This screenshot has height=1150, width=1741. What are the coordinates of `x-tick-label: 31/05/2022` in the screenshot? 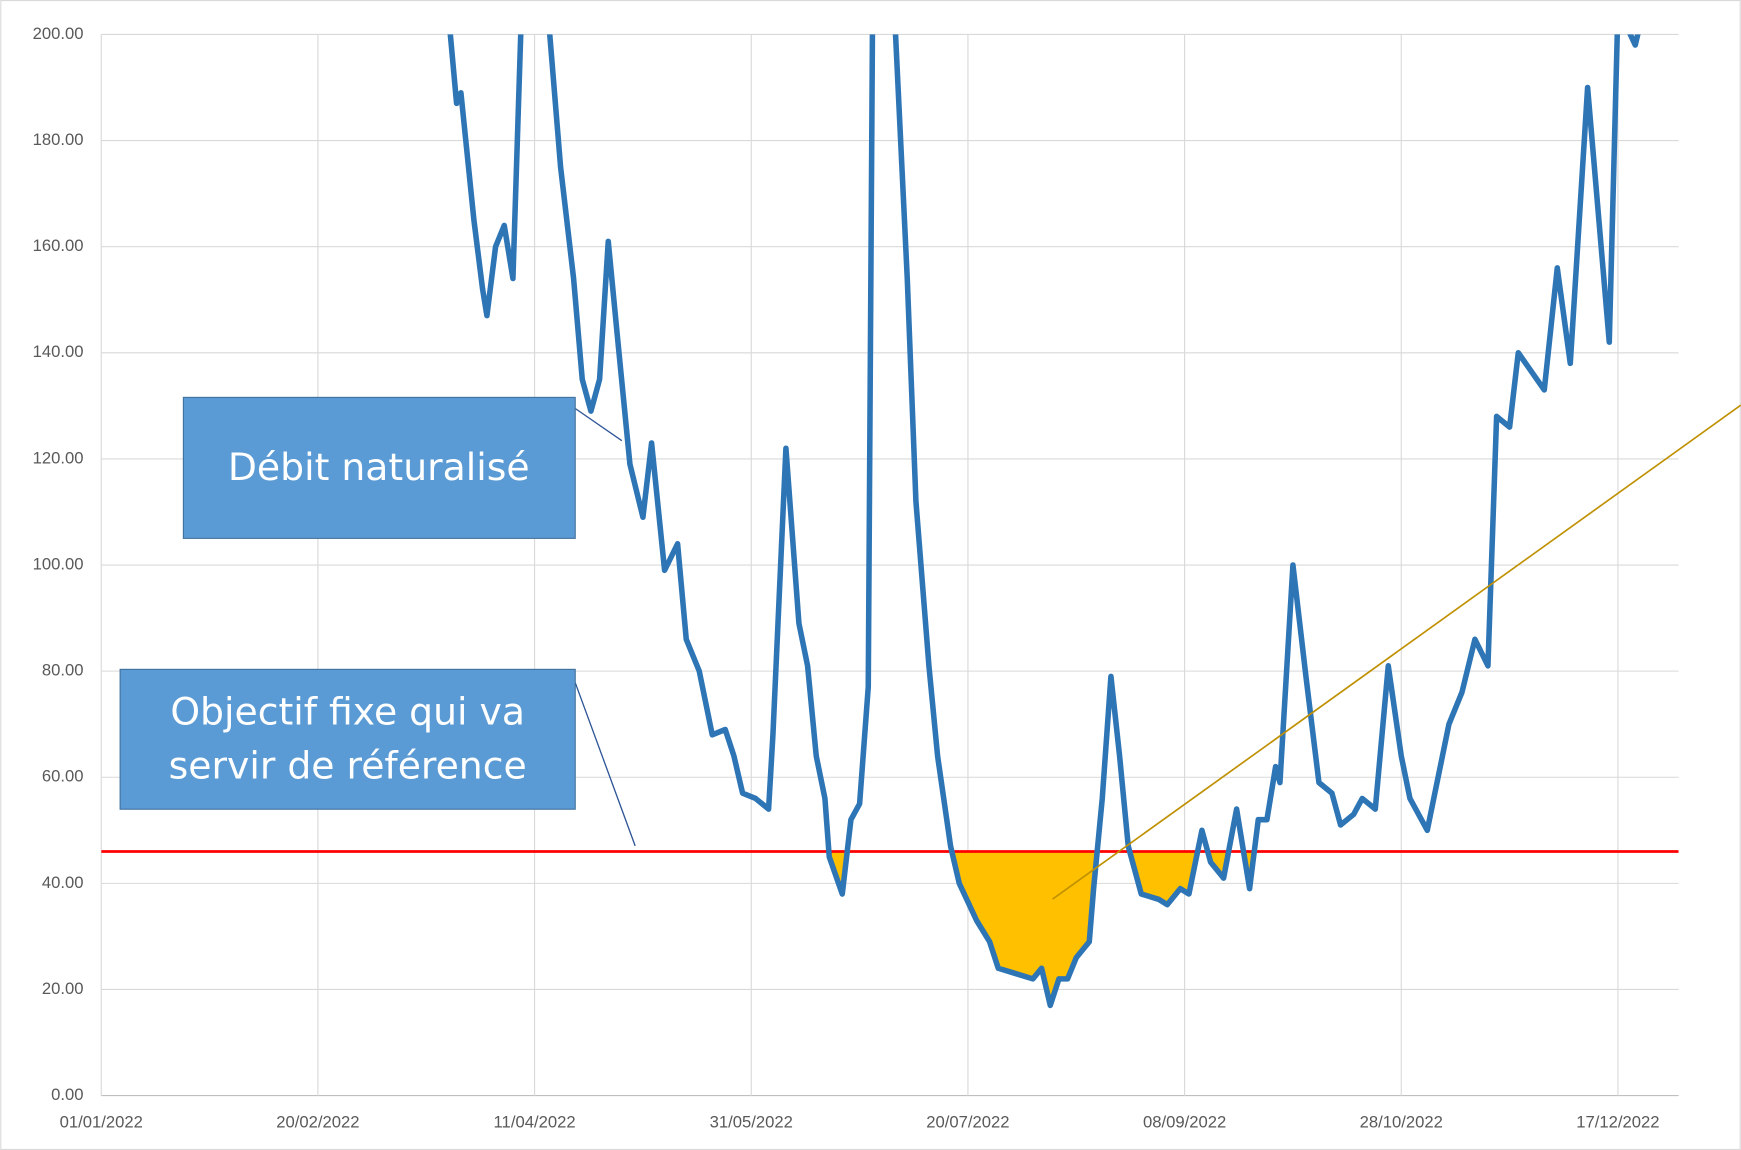 It's located at (751, 1122).